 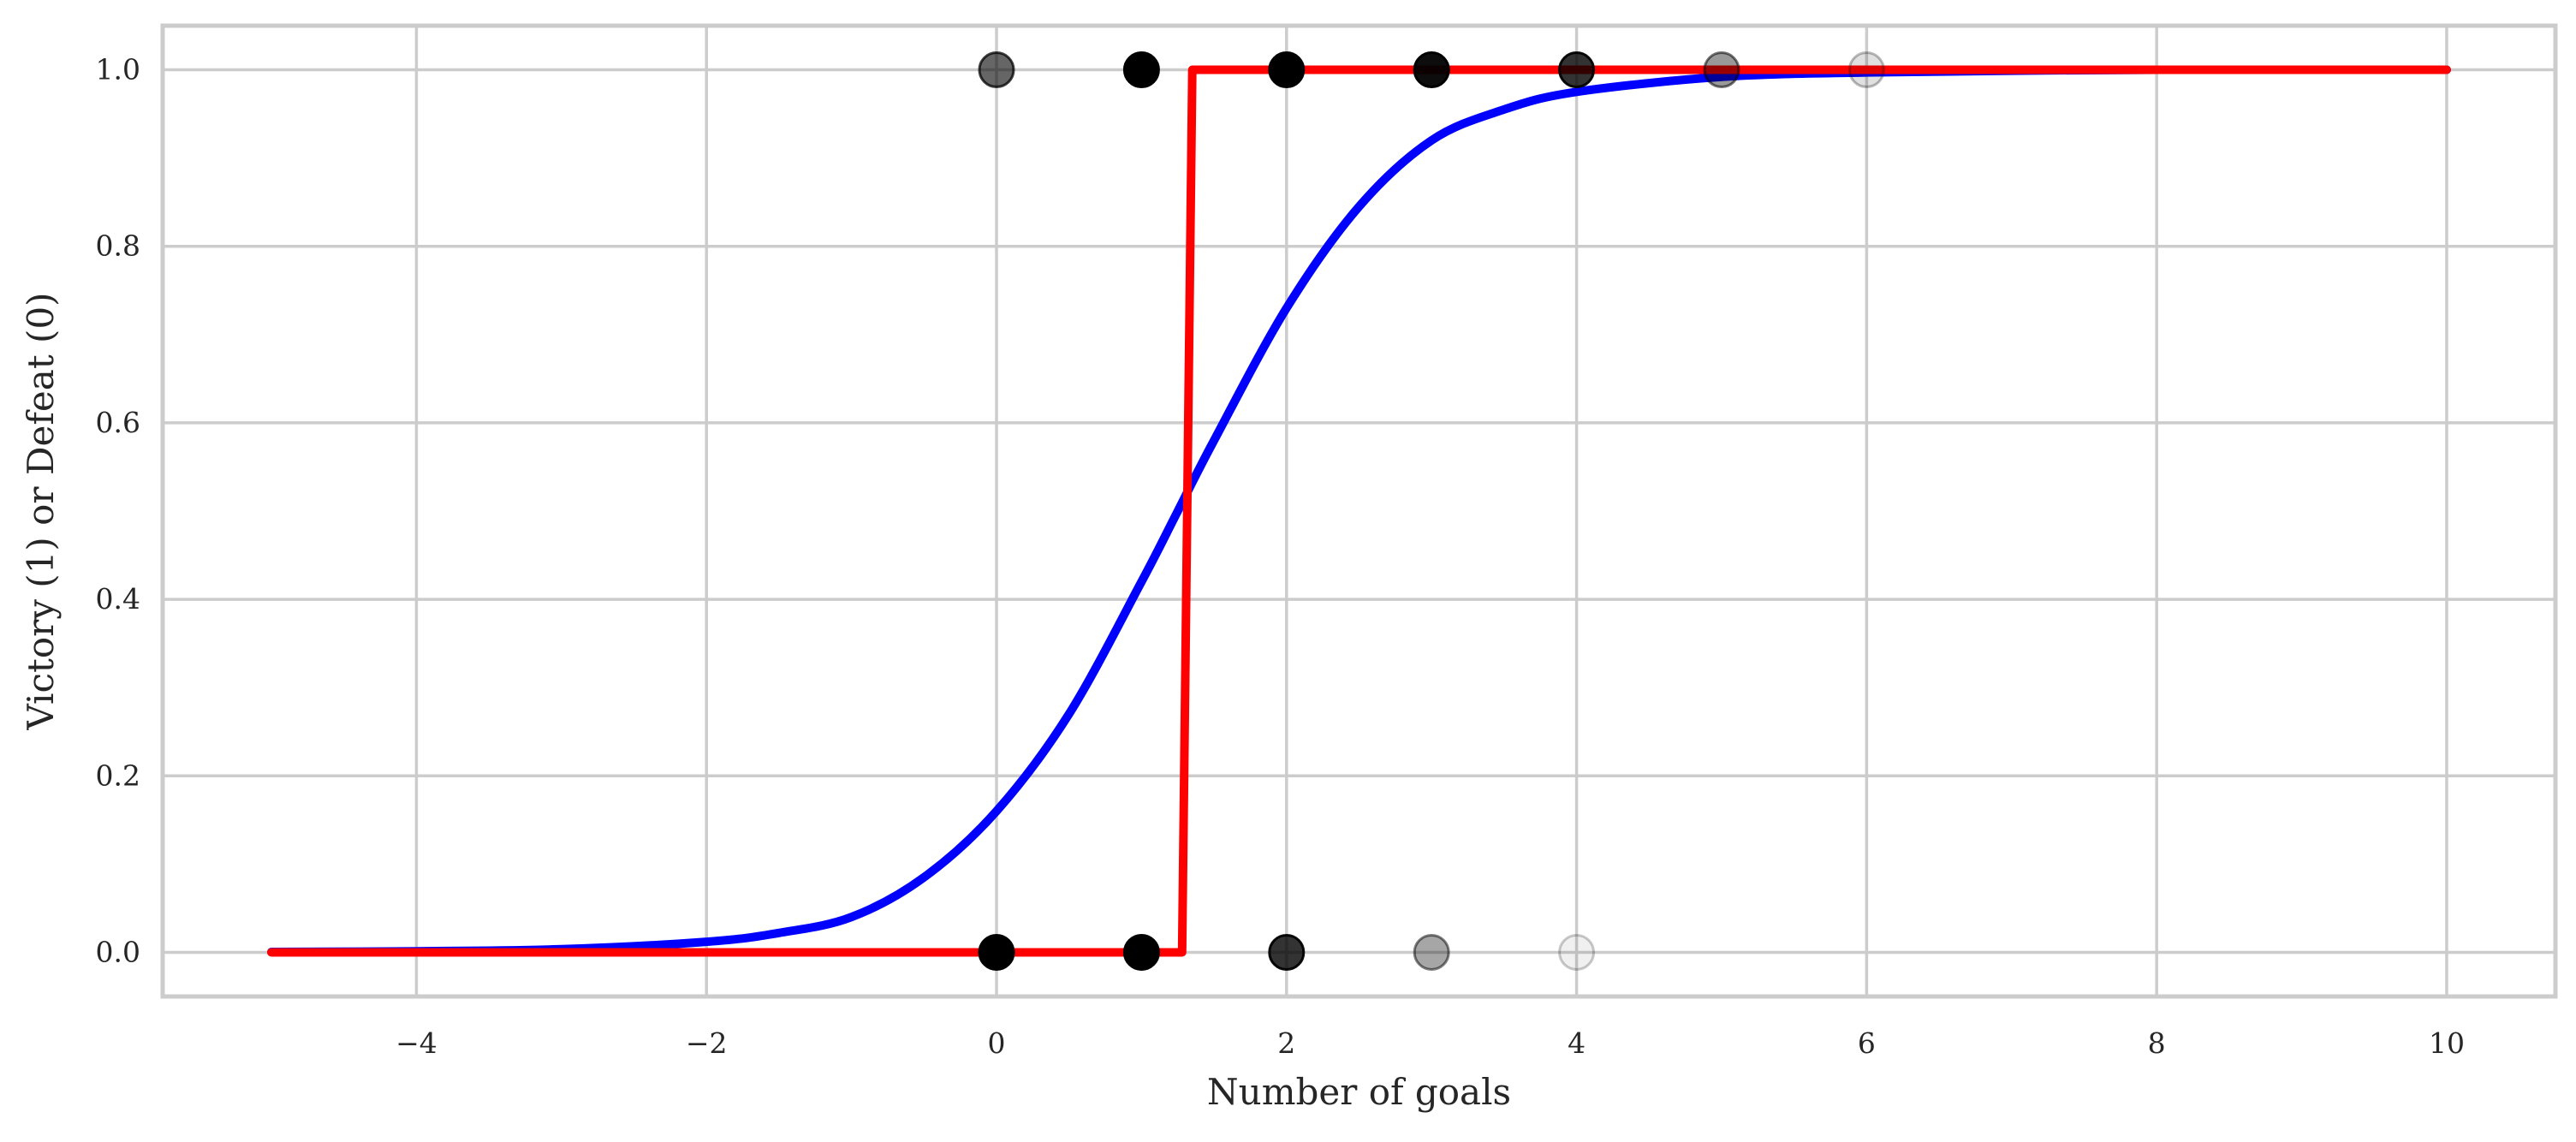 What do you see at coordinates (1286, 1043) in the screenshot?
I see `x-tick-label: 2` at bounding box center [1286, 1043].